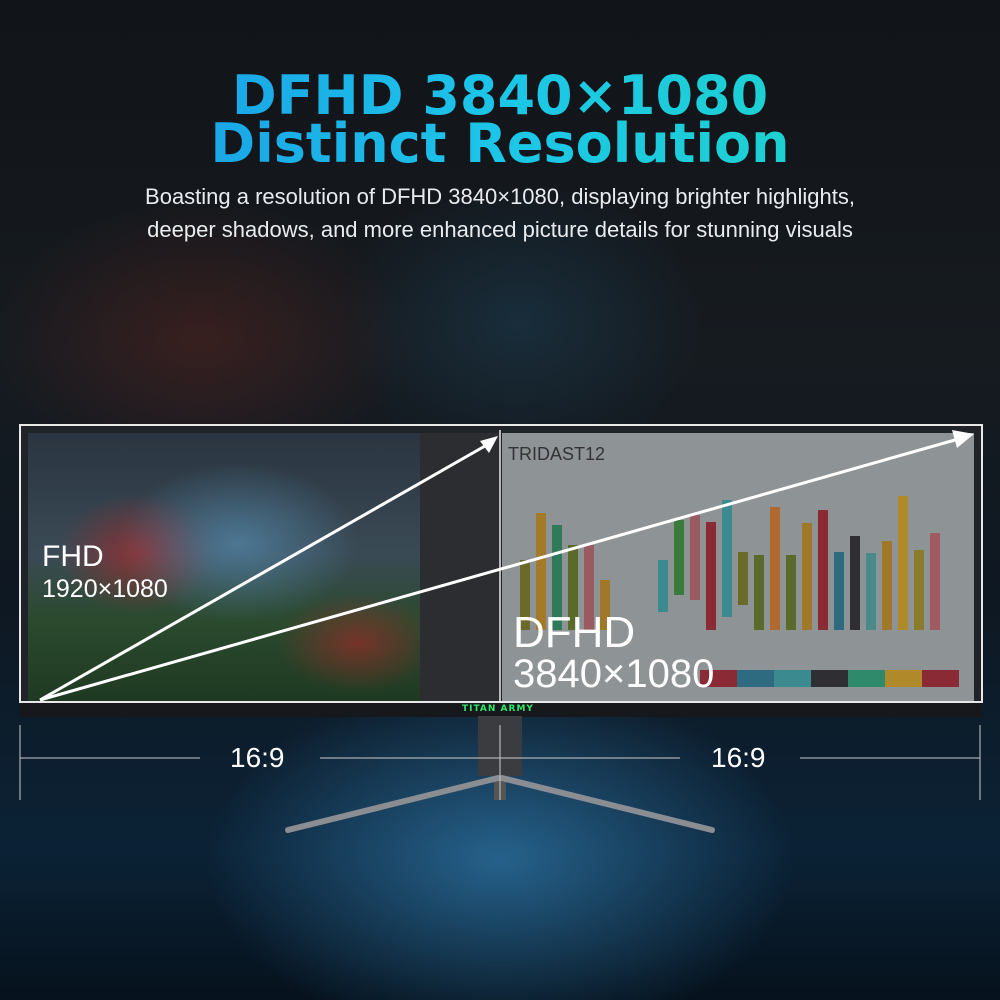 The width and height of the screenshot is (1000, 1000). I want to click on screen-title: TRIDAST12, so click(557, 454).